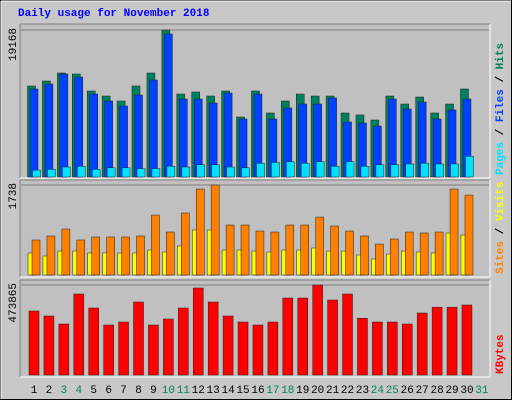 Image resolution: width=512 pixels, height=400 pixels. Describe the element at coordinates (228, 391) in the screenshot. I see `x-tick-label: 14` at that location.